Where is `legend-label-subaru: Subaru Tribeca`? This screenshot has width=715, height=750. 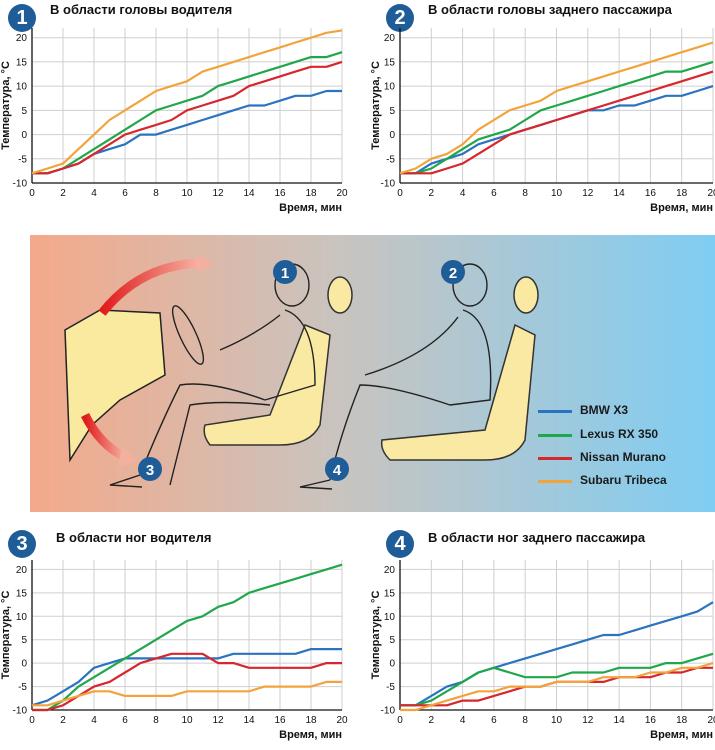 legend-label-subaru: Subaru Tribeca is located at coordinates (623, 480).